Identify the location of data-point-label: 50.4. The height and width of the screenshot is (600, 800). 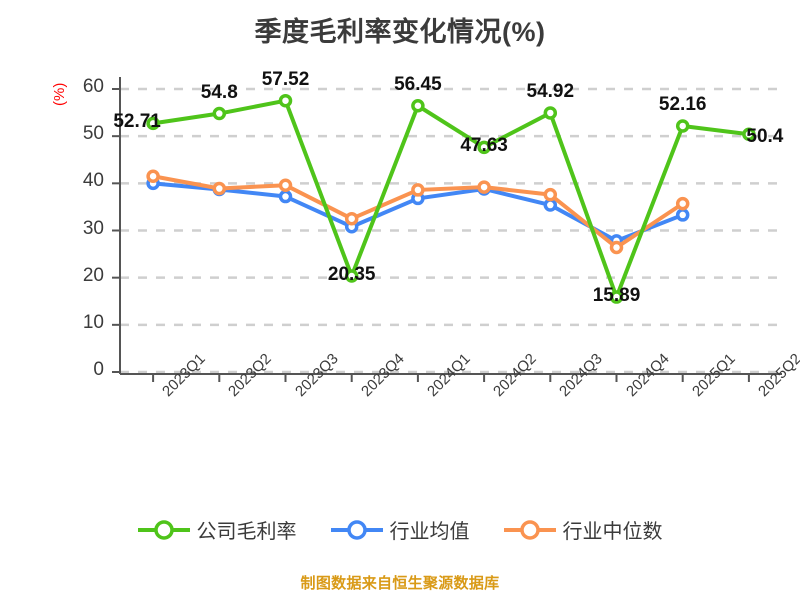
(765, 137).